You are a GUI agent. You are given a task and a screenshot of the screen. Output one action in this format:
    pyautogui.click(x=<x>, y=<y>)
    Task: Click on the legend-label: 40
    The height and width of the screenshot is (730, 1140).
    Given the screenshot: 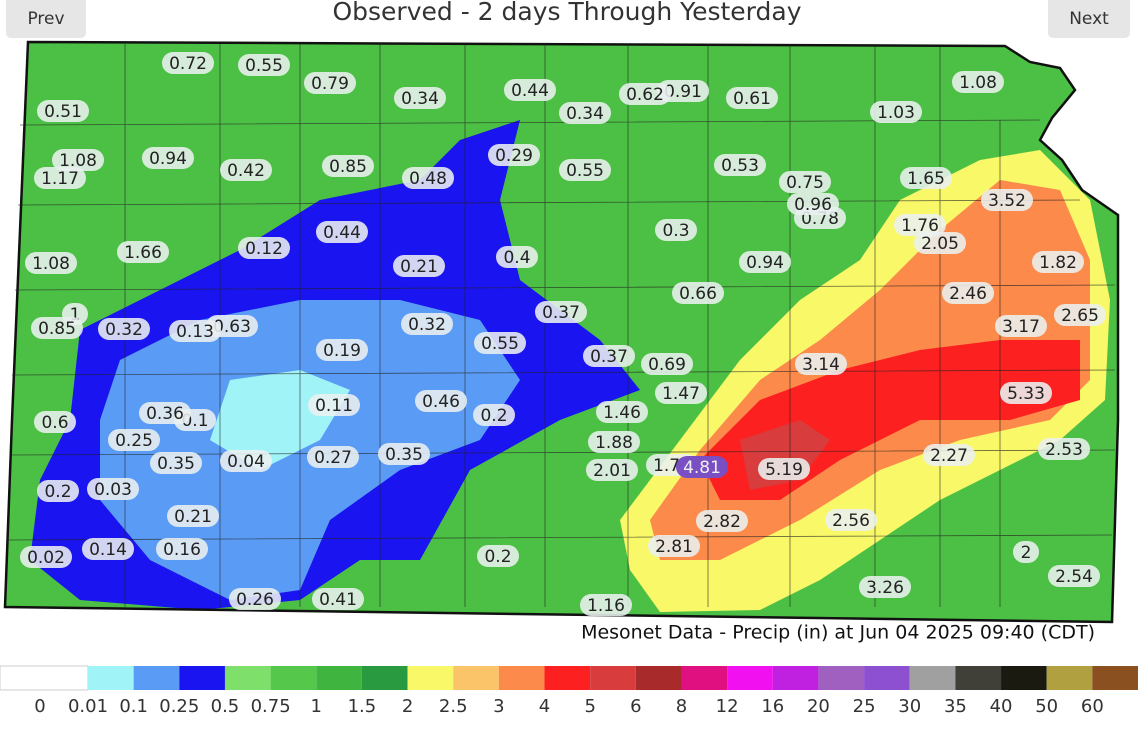 What is the action you would take?
    pyautogui.click(x=1001, y=706)
    